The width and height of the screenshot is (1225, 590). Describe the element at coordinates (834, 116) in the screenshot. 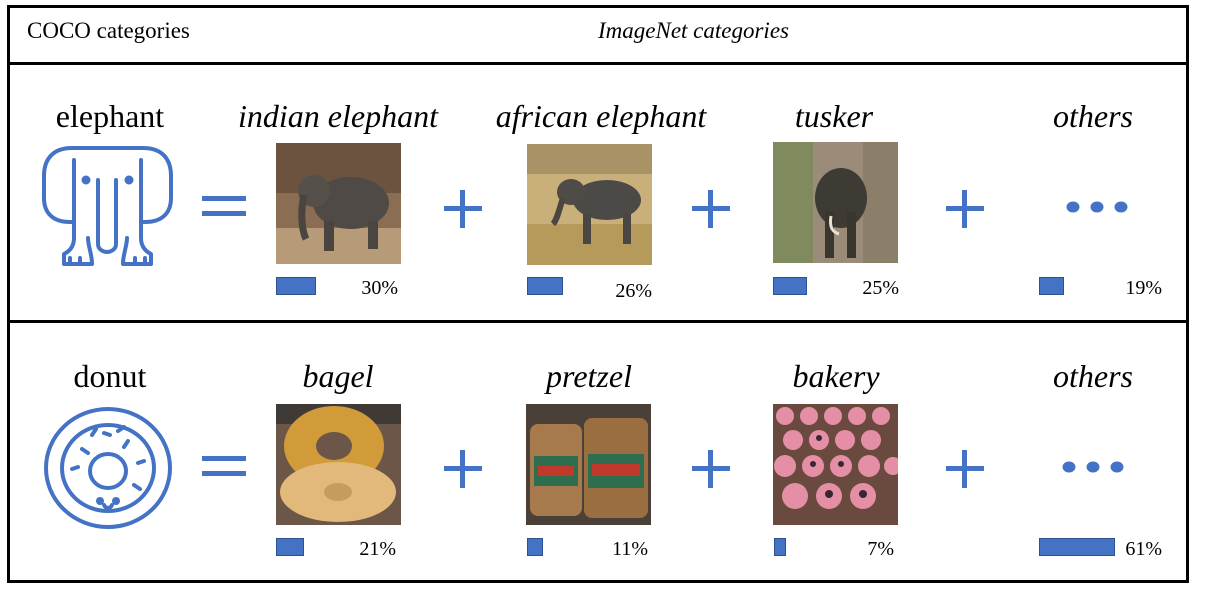

I see `imagenet-category-title: tusker` at that location.